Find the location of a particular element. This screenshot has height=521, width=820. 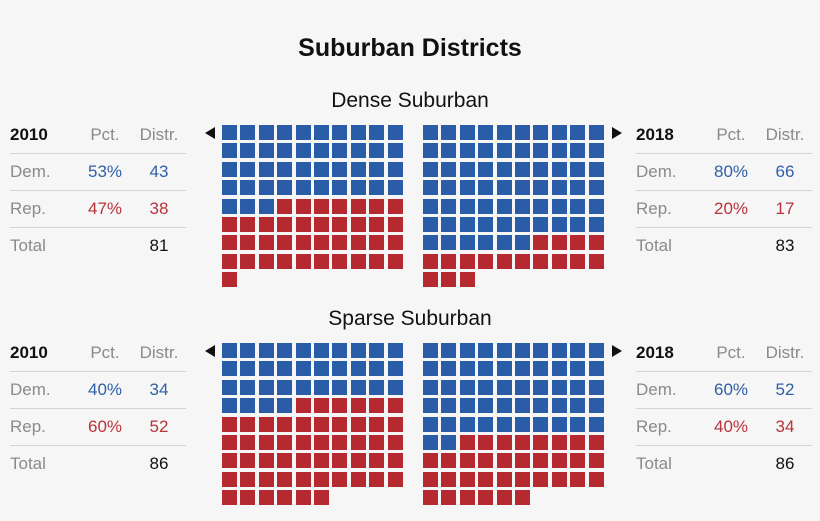

total-value: 83 is located at coordinates (785, 245).